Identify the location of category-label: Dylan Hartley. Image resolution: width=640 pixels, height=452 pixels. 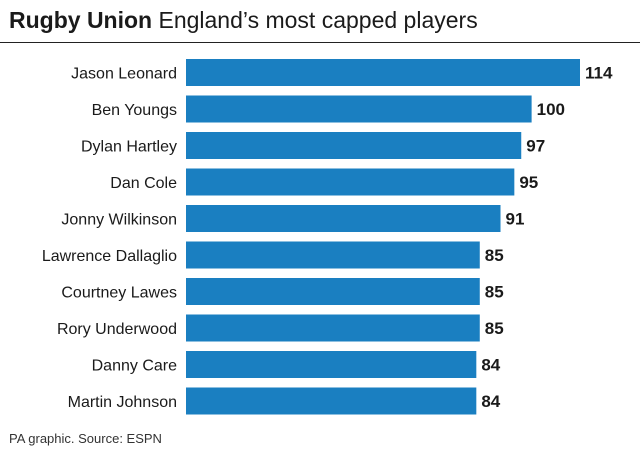
(129, 147).